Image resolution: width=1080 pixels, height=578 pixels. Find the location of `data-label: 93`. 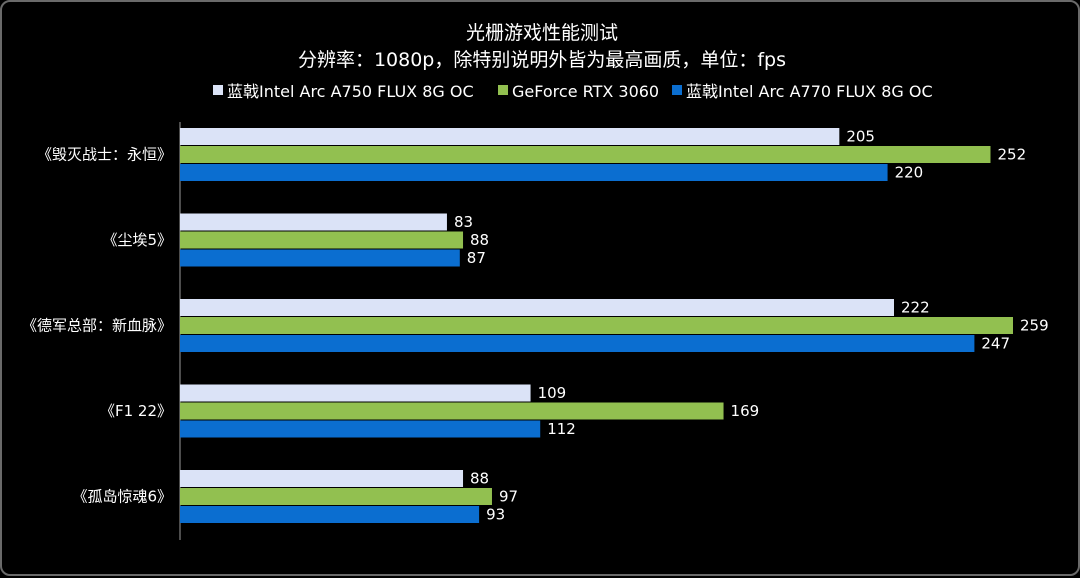

data-label: 93 is located at coordinates (495, 515).